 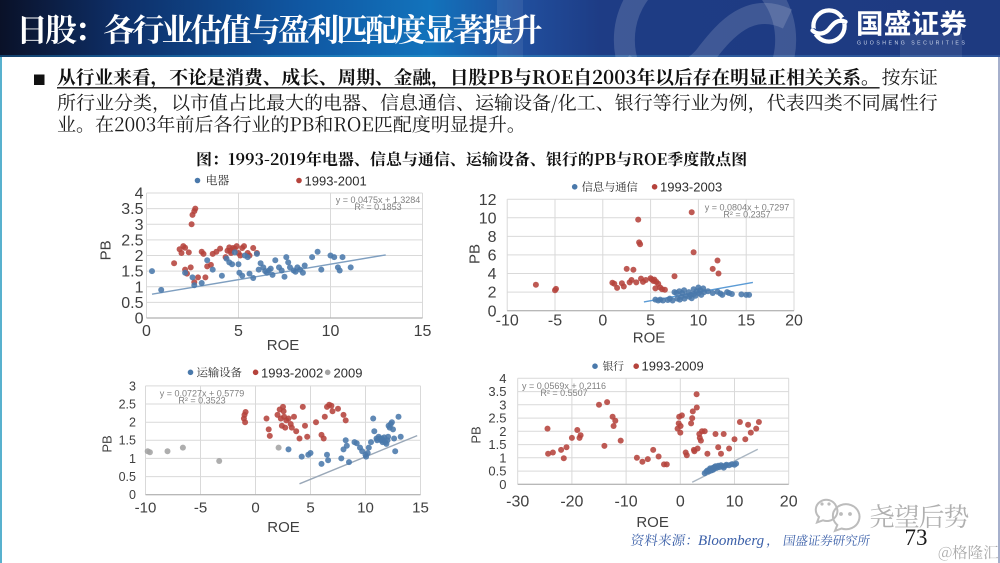 I want to click on svg-text: 8, so click(x=492, y=237).